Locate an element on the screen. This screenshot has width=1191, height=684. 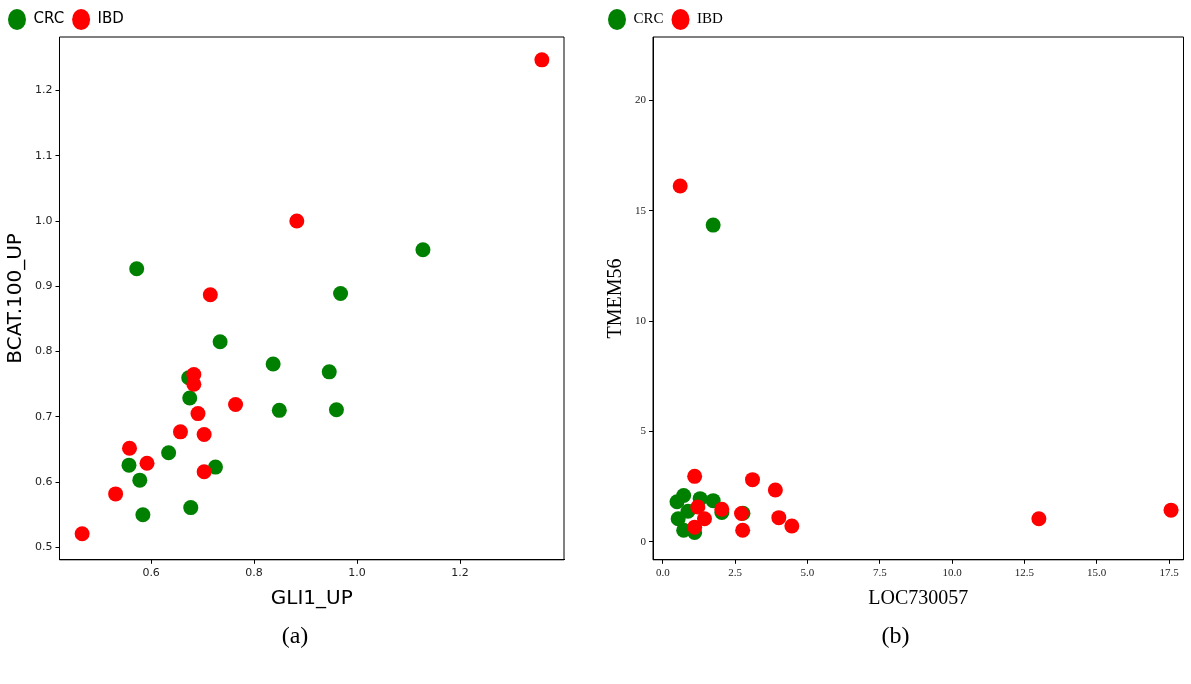
y-tick-label: 1.0 is located at coordinates (43, 220).